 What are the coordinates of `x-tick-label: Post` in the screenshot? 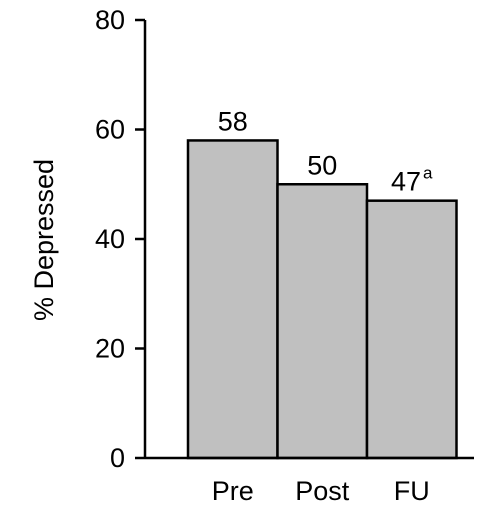 It's located at (322, 491).